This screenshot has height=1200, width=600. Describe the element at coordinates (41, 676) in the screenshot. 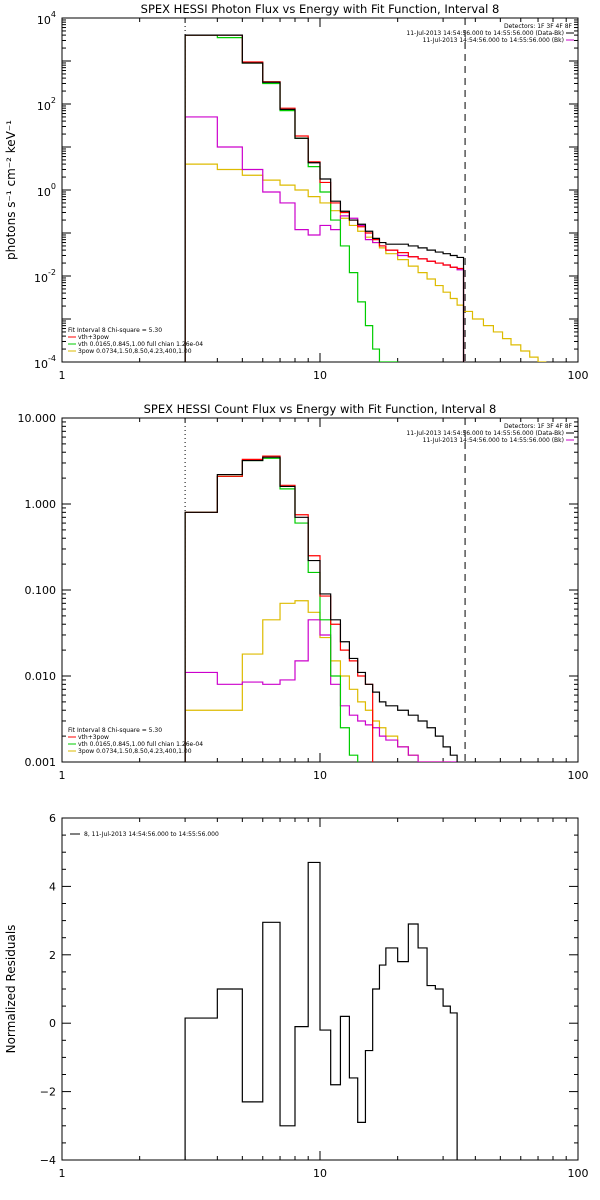

I see `count-y-tick-label: 0.010` at that location.